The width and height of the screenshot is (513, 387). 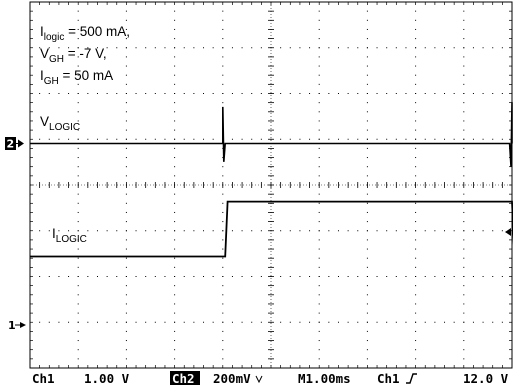 I want to click on ch1-ground-marker: 1, so click(x=17, y=325).